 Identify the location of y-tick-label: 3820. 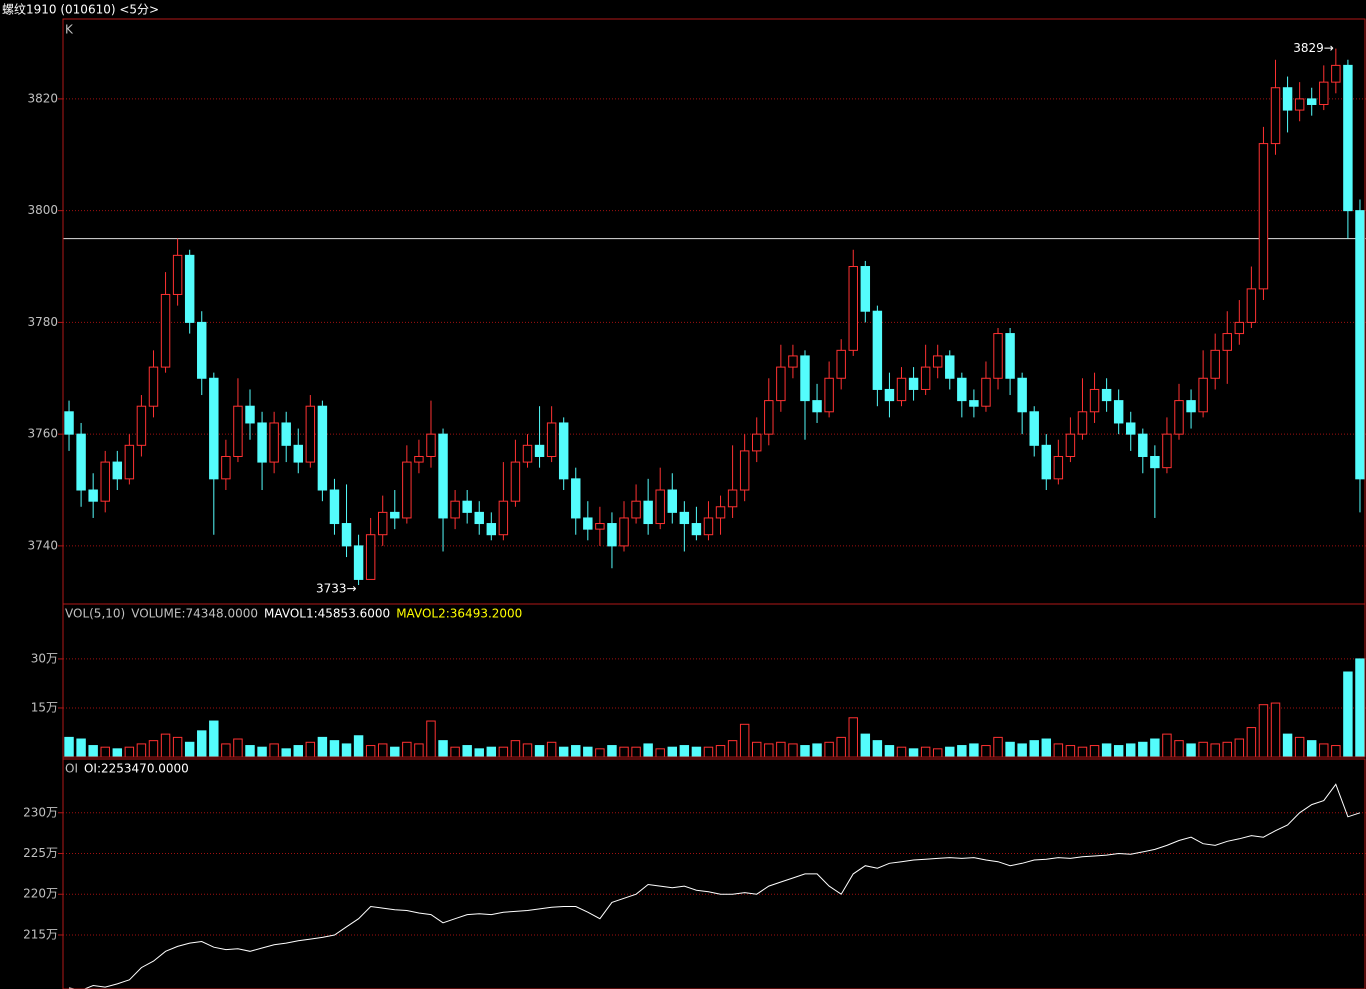
(42, 98).